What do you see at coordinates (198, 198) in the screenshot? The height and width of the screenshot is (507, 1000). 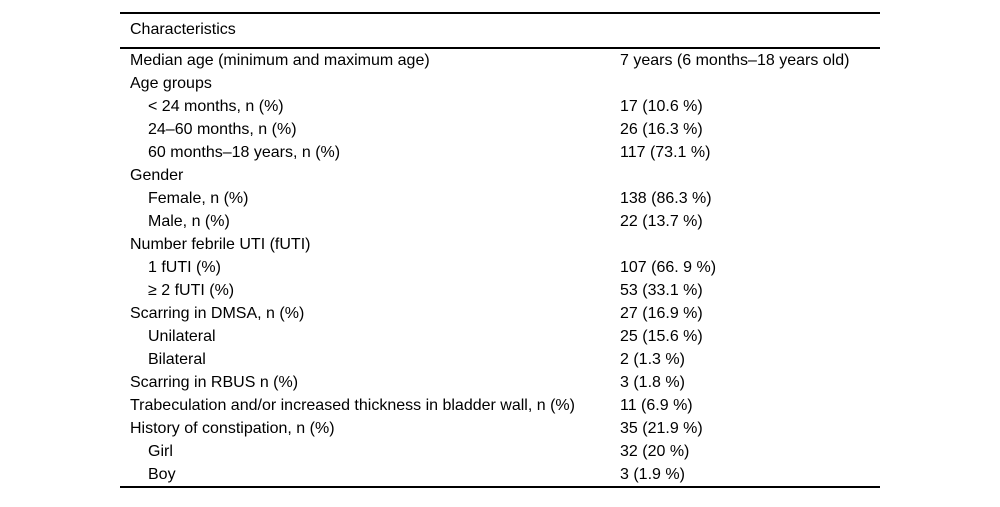 I see `row-label: Female, n (%)` at bounding box center [198, 198].